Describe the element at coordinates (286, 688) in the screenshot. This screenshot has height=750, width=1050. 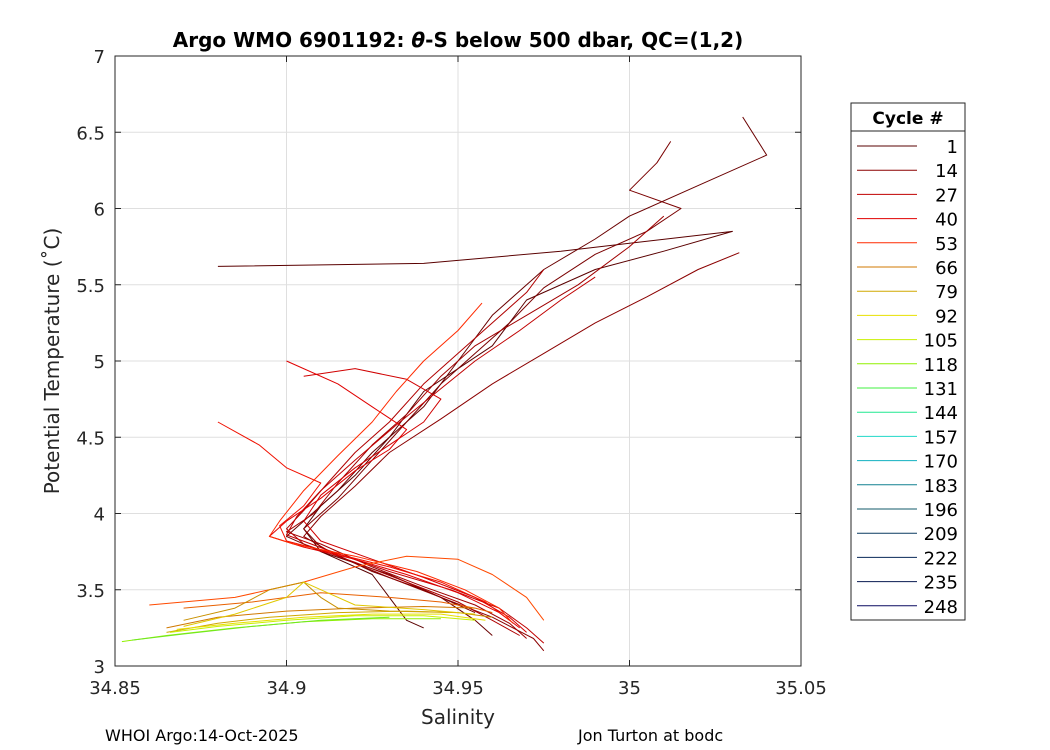
I see `x-tick-label: 34.9` at that location.